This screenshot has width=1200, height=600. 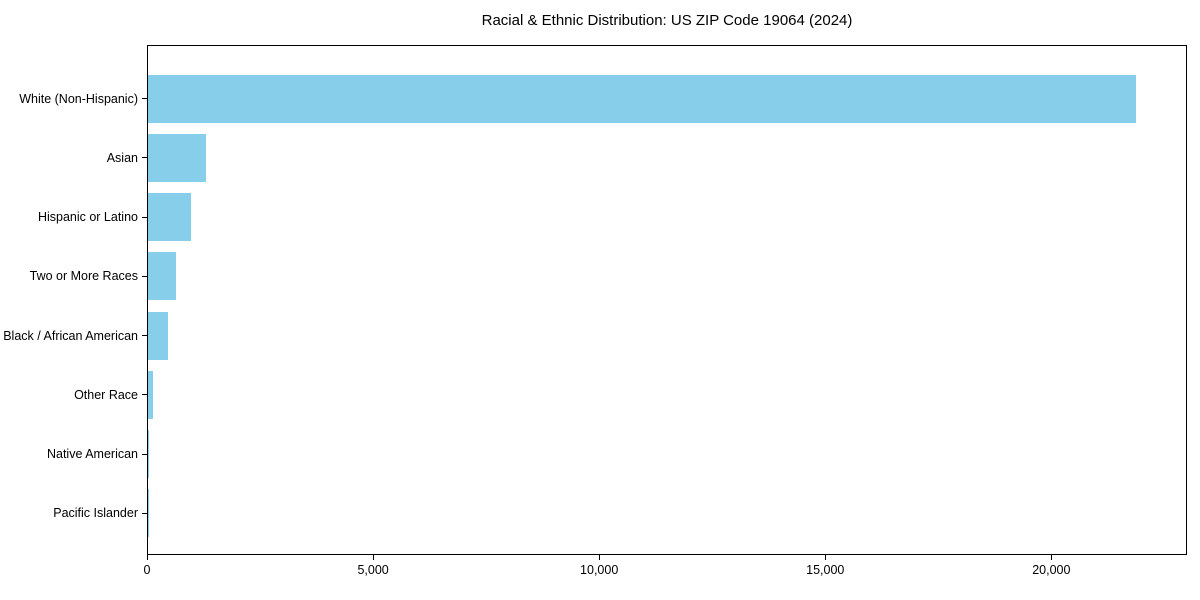 I want to click on y-tick-label: White (Non-Hispanic), so click(x=78, y=98).